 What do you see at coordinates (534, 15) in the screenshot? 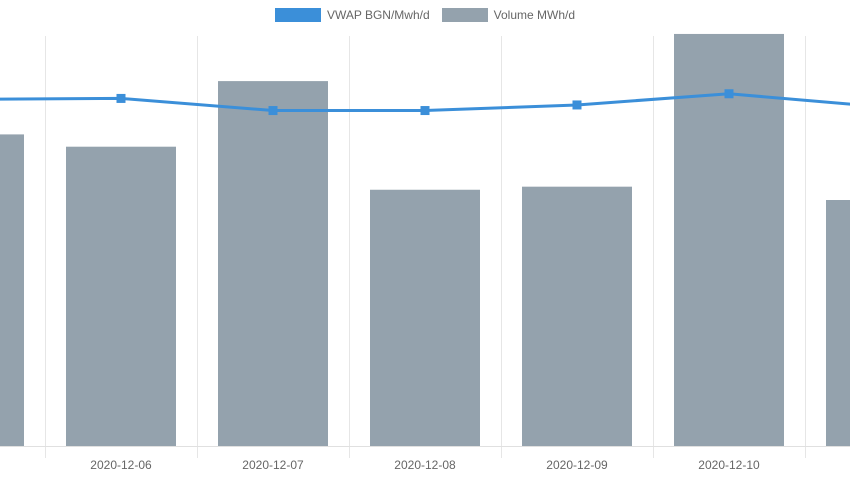
I see `legend-label-volume: Volume MWh/d` at bounding box center [534, 15].